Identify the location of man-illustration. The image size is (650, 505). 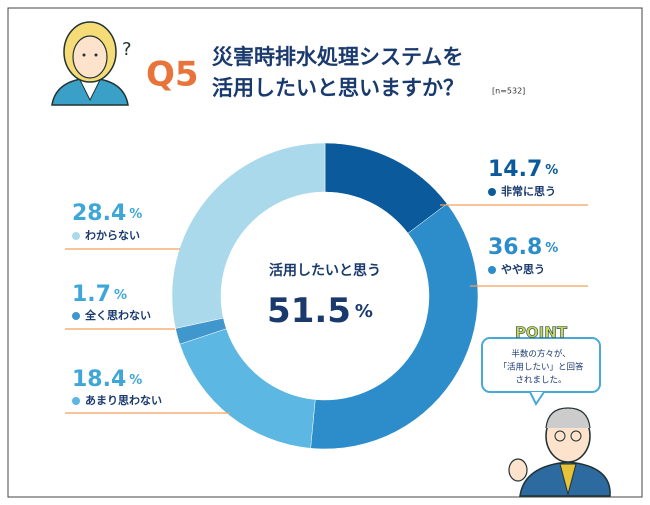
(559, 452).